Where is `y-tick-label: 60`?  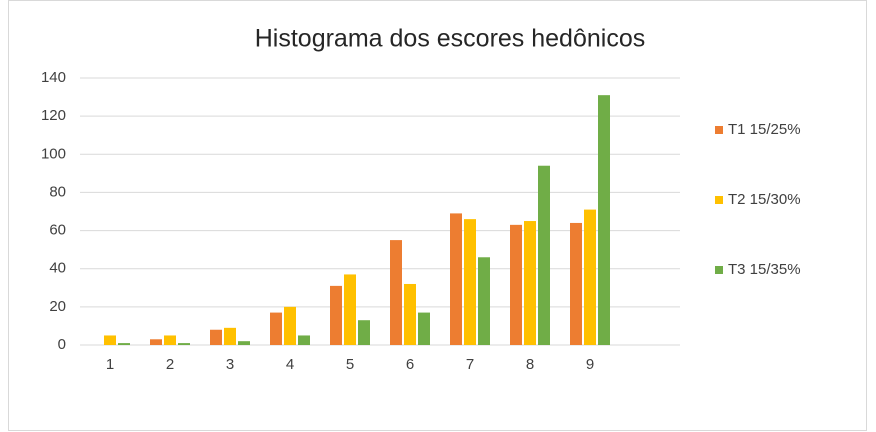
y-tick-label: 60 is located at coordinates (57, 230).